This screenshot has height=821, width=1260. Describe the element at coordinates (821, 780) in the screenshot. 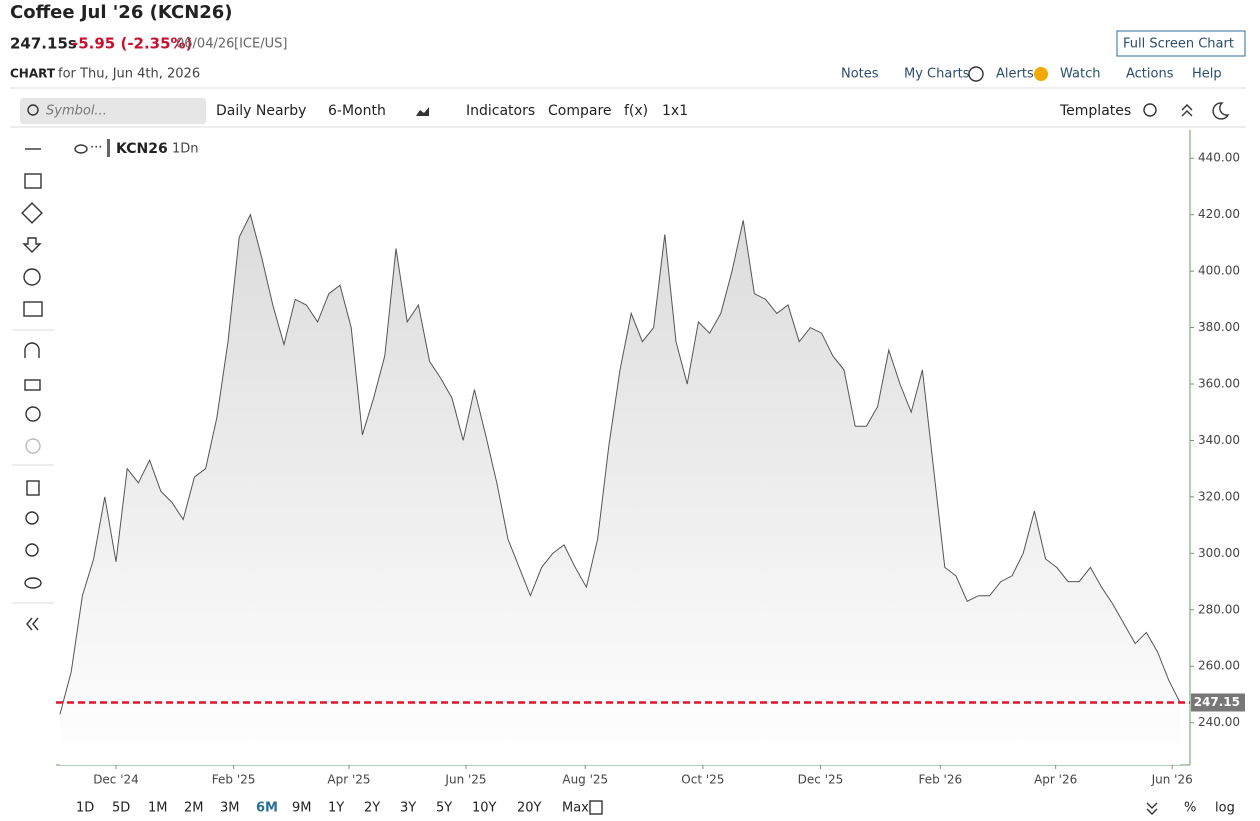

I see `x-tick-label: Dec '25` at that location.